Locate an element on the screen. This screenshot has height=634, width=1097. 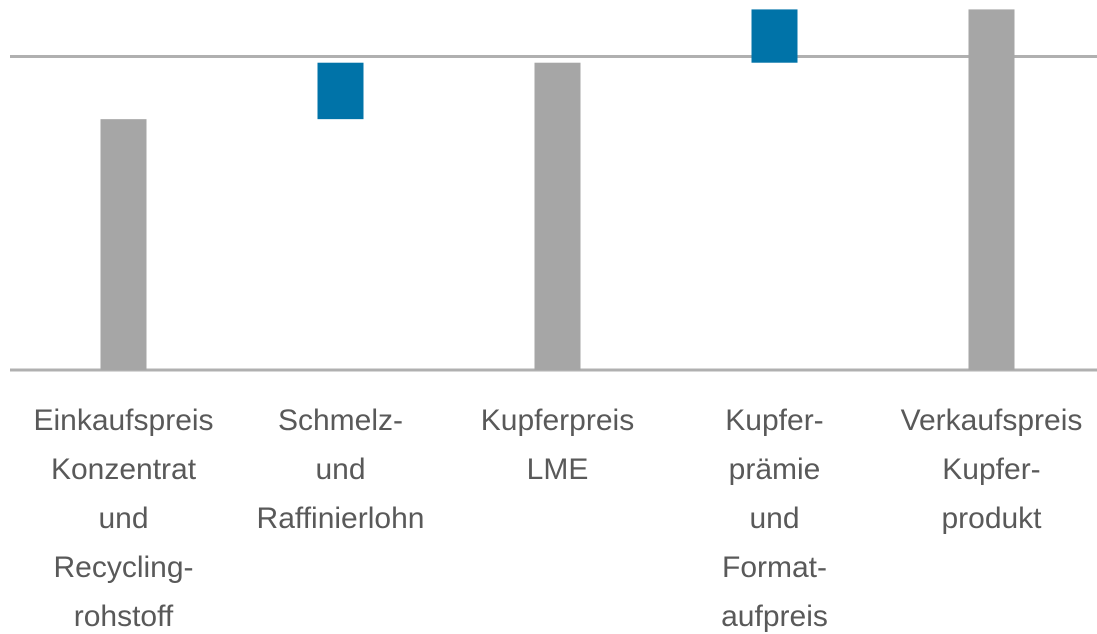
x-tick-label: Schmelz- is located at coordinates (340, 420).